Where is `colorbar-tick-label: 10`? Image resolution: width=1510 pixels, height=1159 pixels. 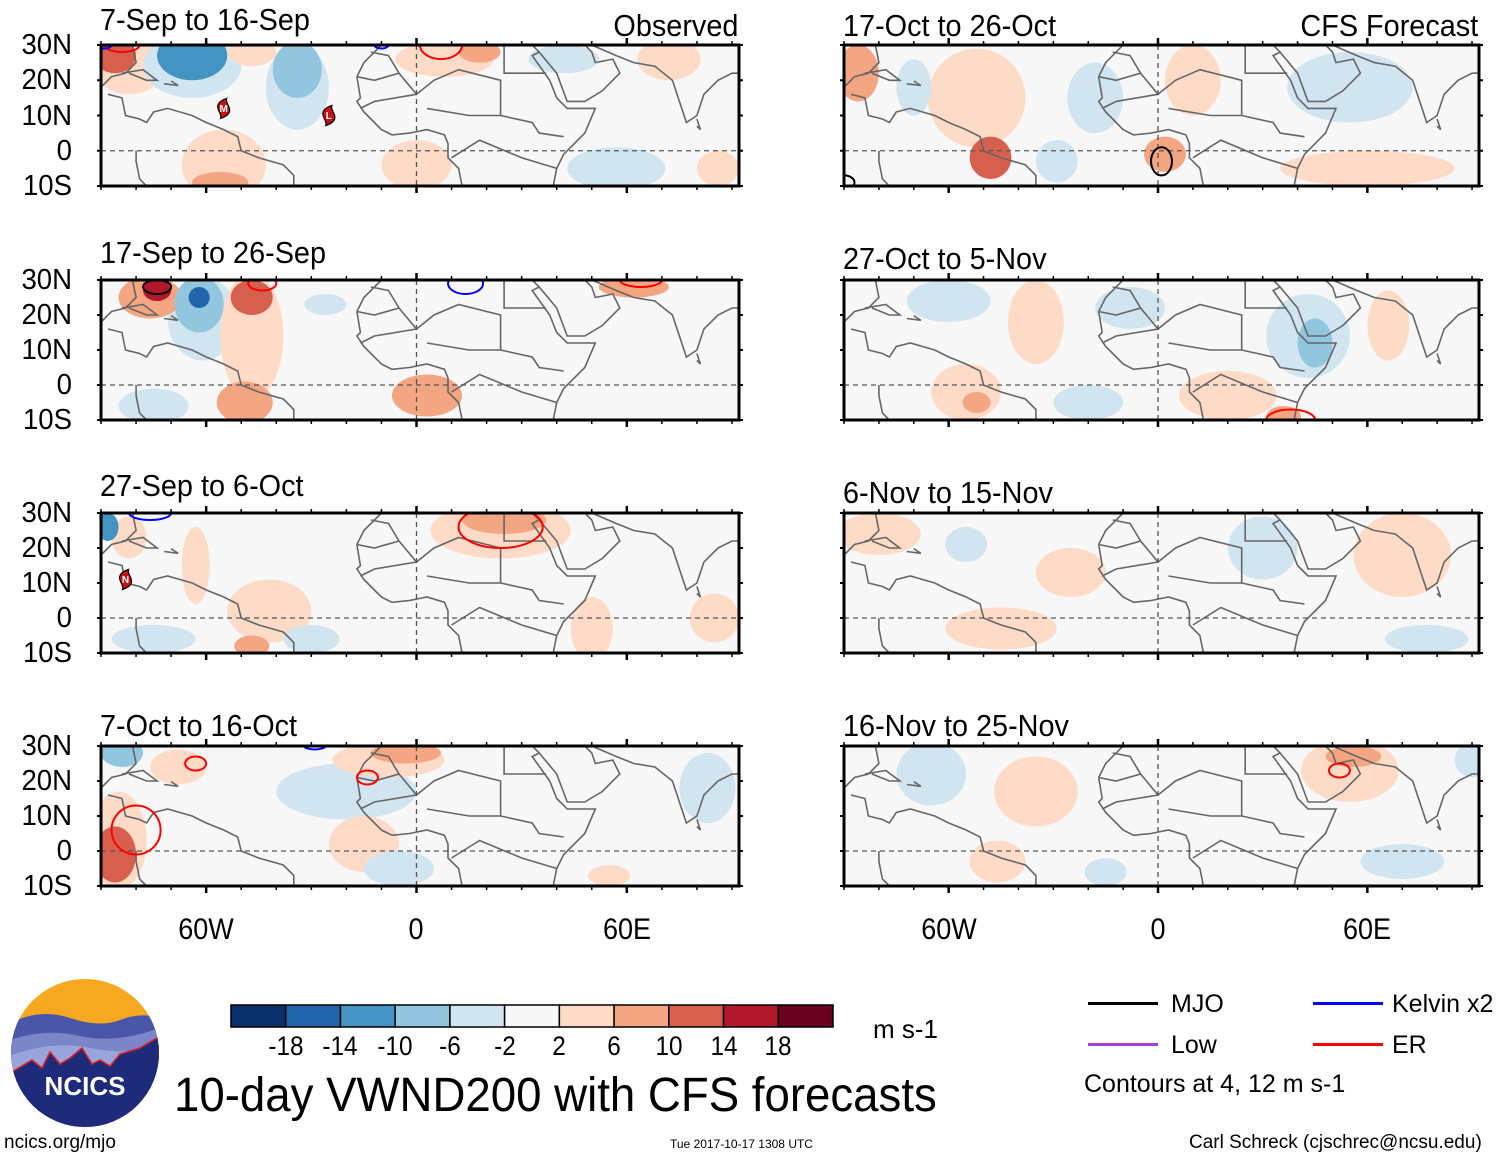
colorbar-tick-label: 10 is located at coordinates (669, 1046).